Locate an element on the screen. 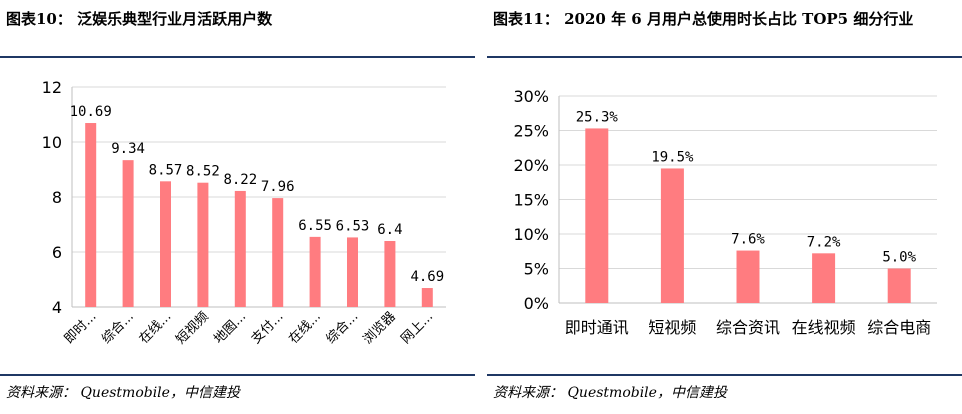 The height and width of the screenshot is (414, 962). right-y-tick-label: 5% is located at coordinates (536, 269).